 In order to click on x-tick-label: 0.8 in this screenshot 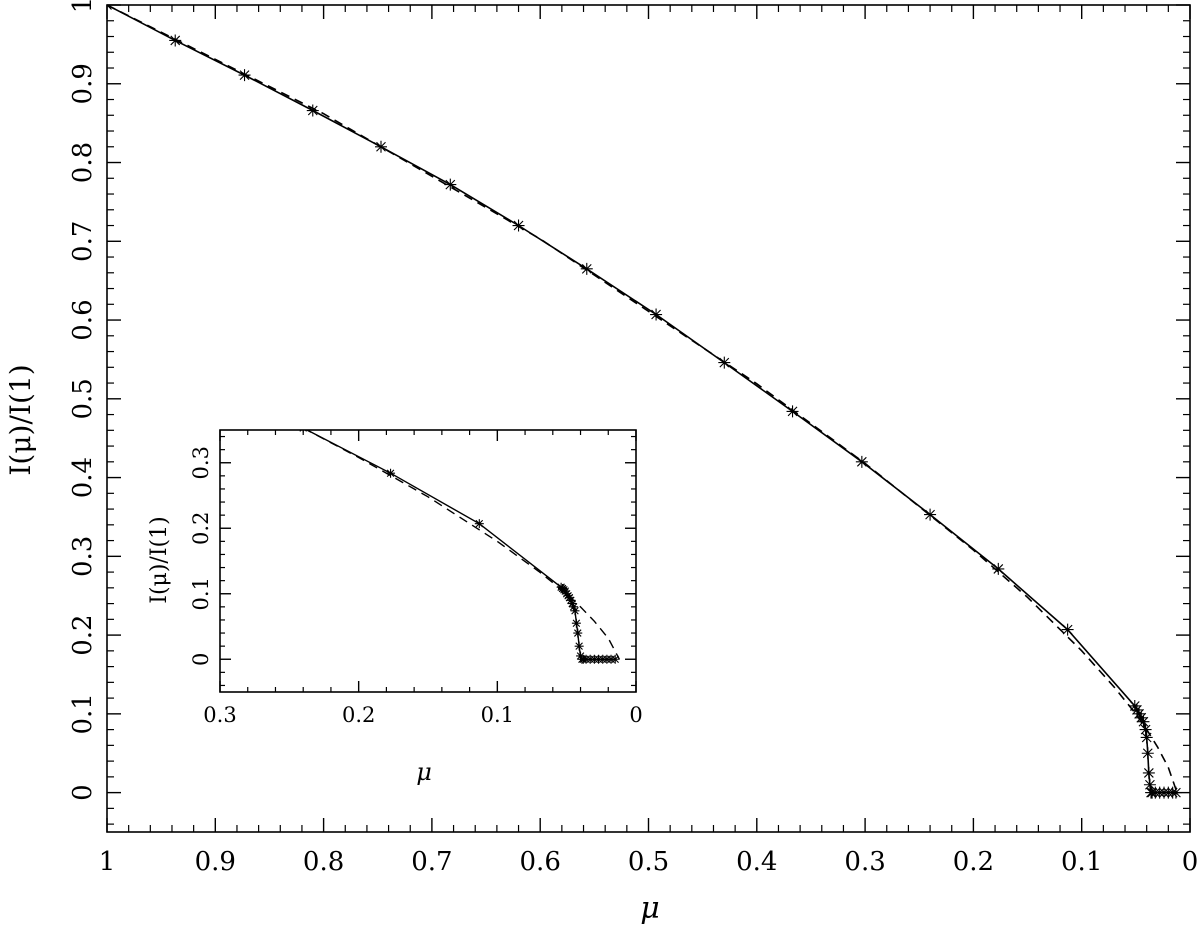, I will do `click(323, 862)`.